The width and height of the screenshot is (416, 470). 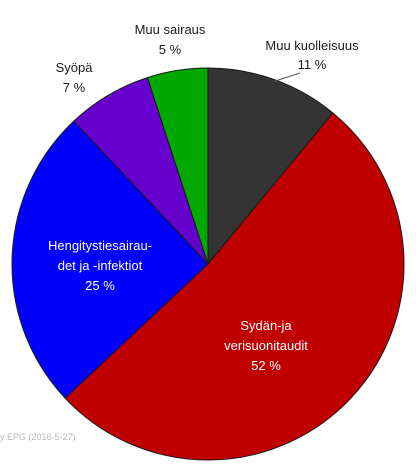 What do you see at coordinates (100, 285) in the screenshot?
I see `slice-percent-hengitys: 25 %` at bounding box center [100, 285].